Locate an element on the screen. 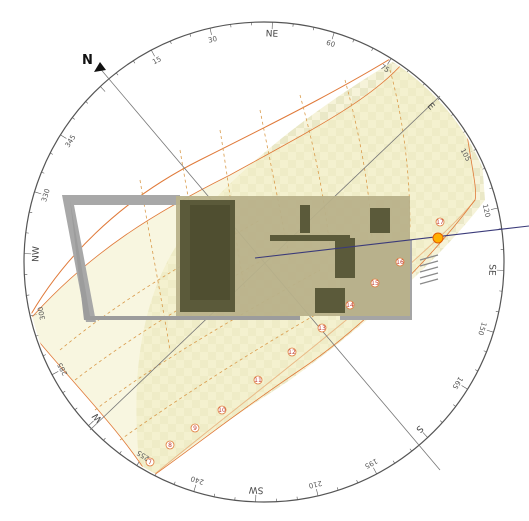 This screenshot has height=521, width=529. building-block-d is located at coordinates (330, 300).